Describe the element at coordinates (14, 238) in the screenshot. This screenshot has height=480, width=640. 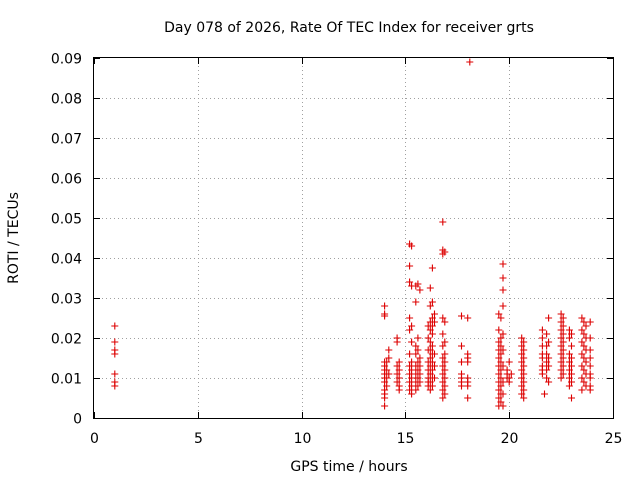
I see `y-axis-label: ROTI / TECUs` at that location.